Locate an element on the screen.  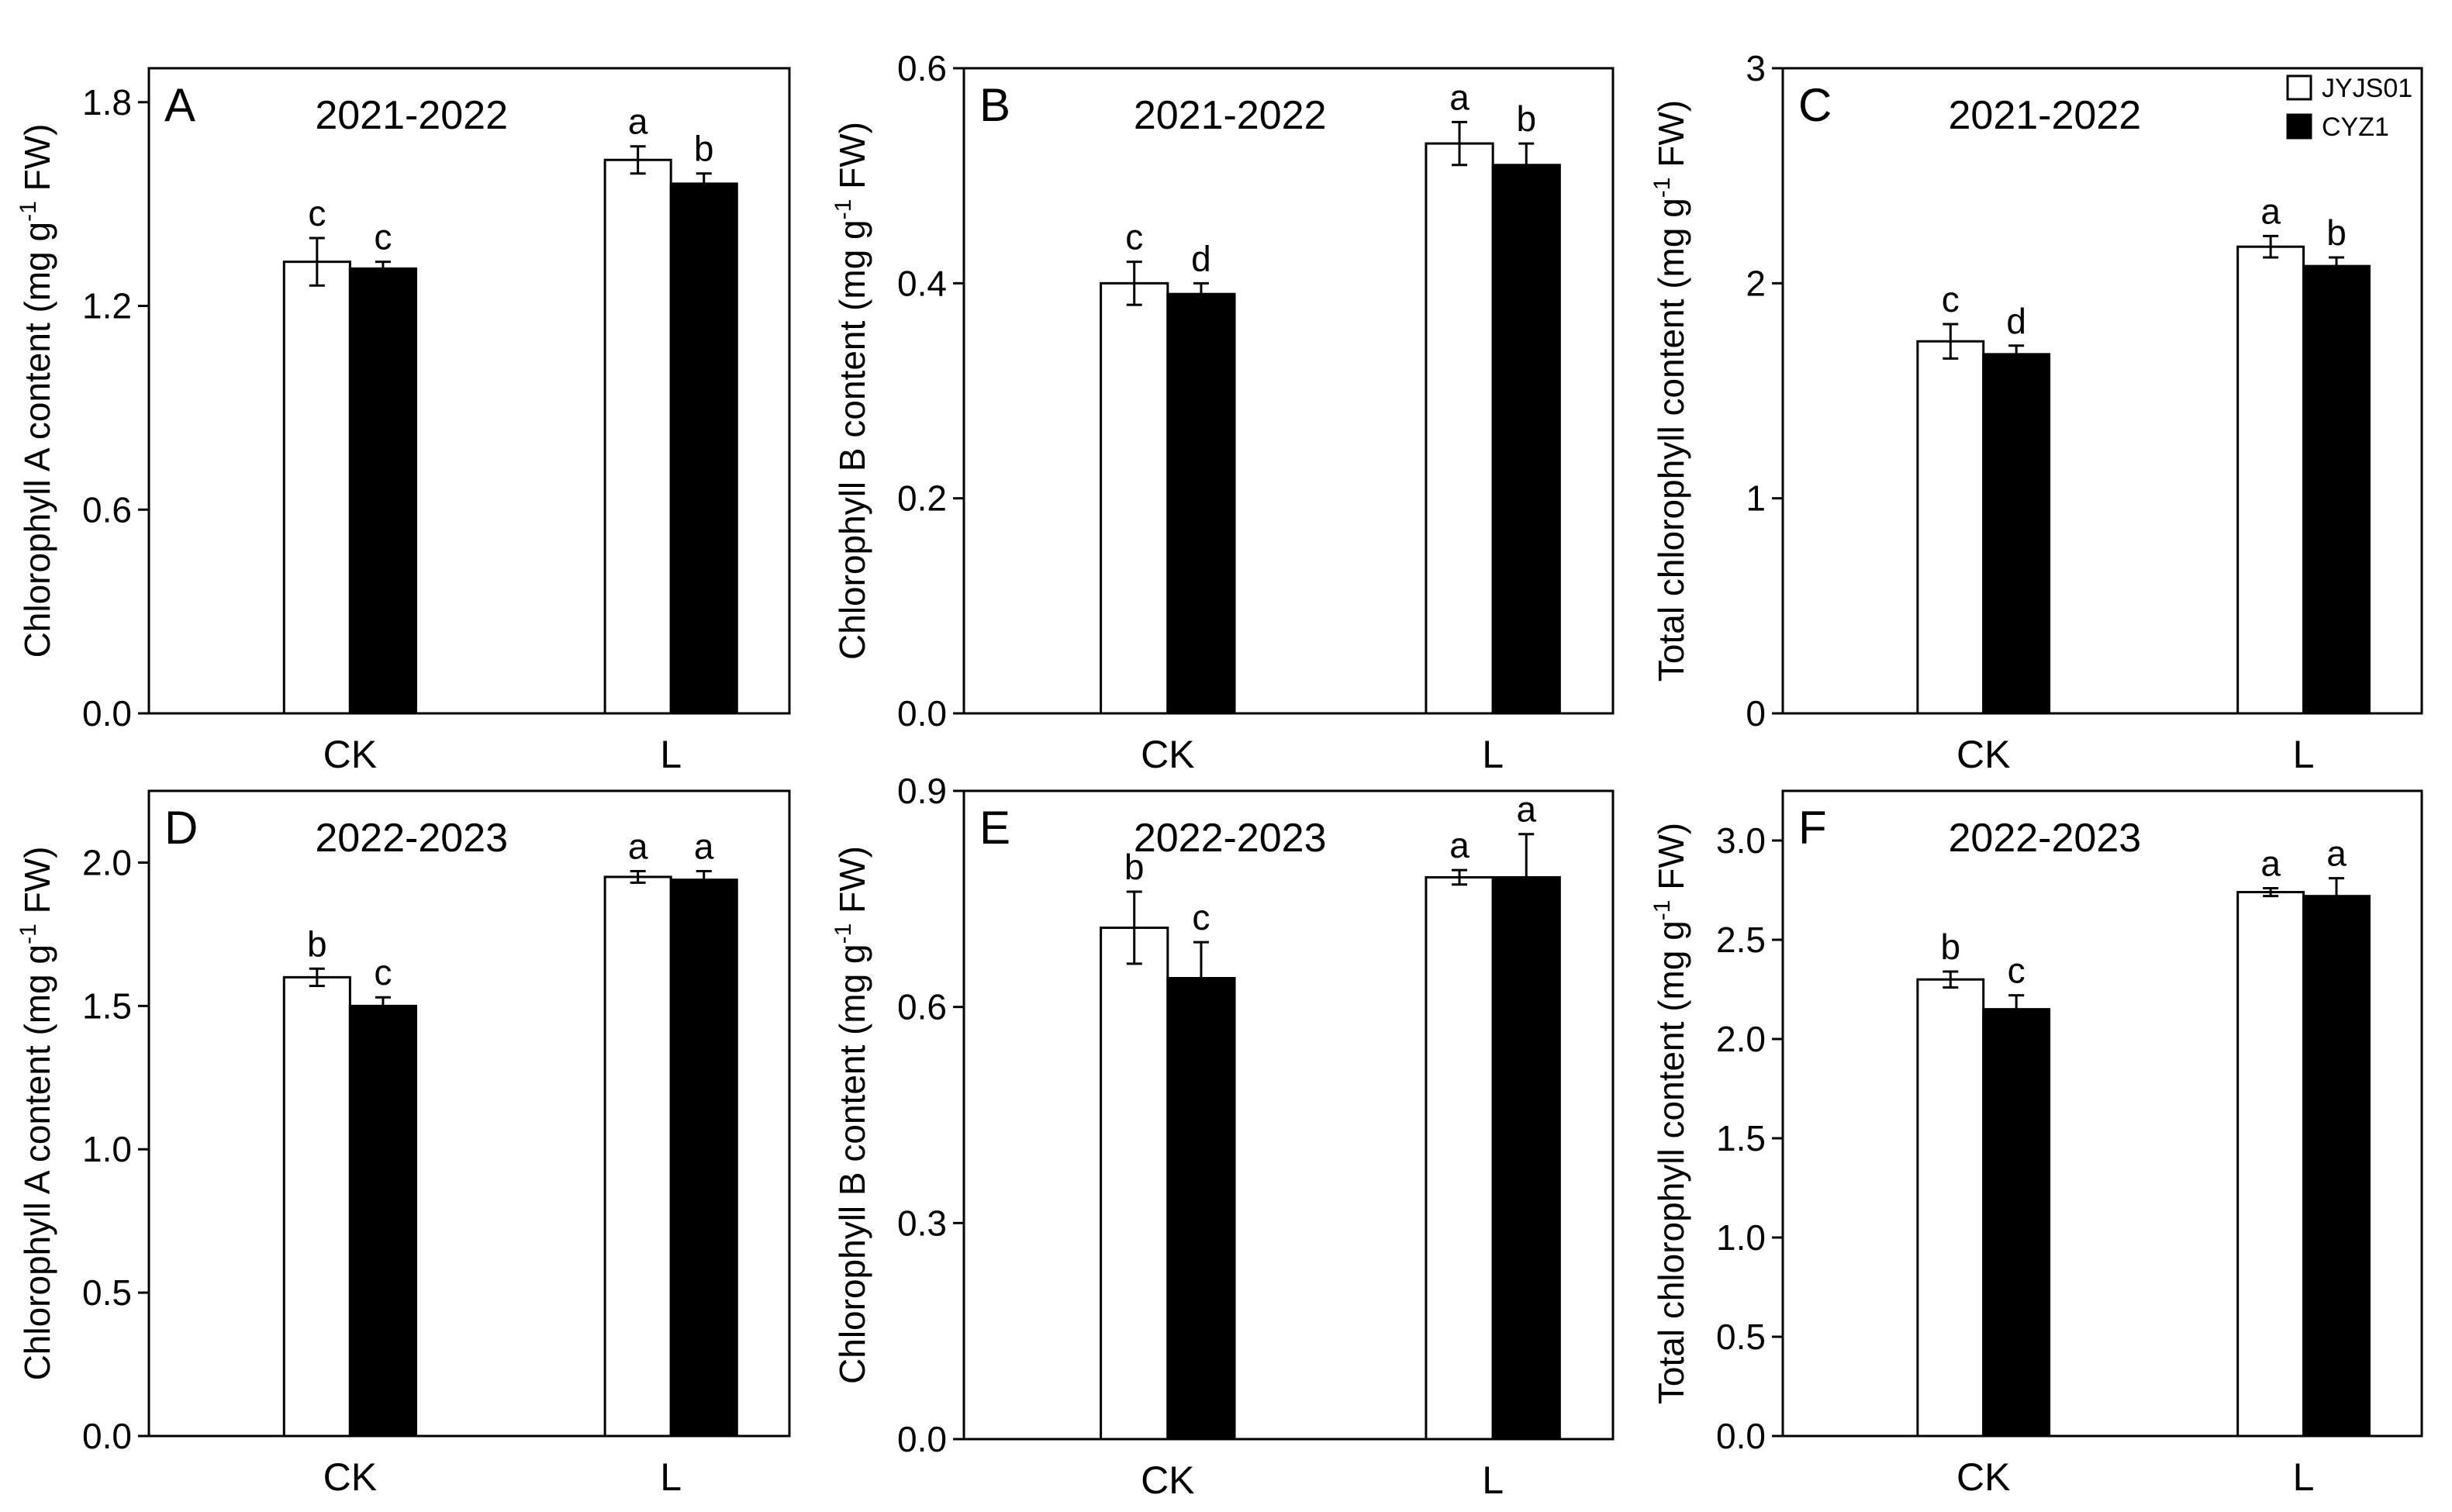
y-tick-label: 2 is located at coordinates (1756, 283).